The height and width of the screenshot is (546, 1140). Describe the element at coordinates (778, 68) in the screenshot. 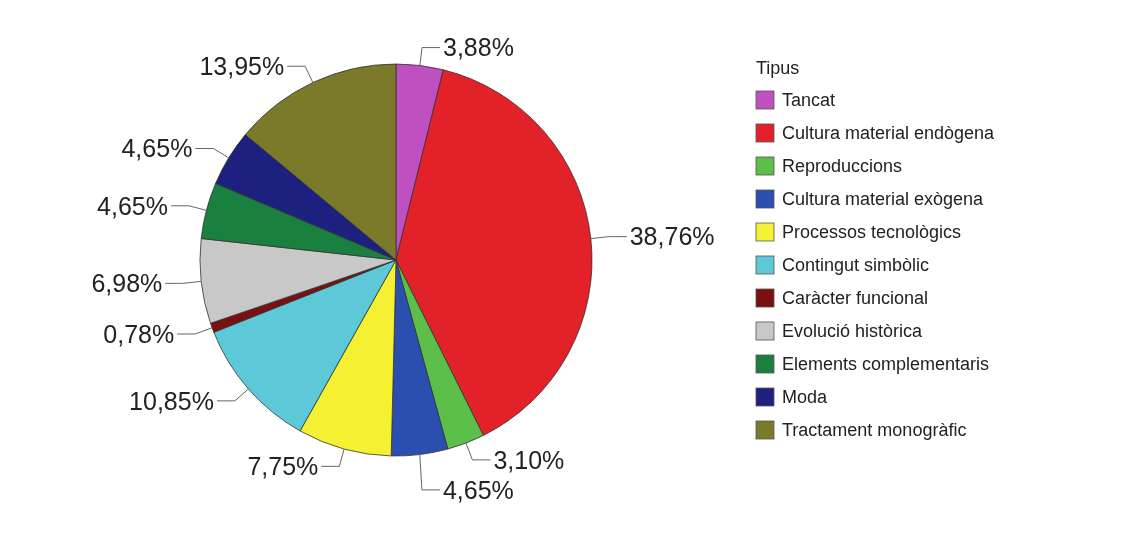

I see `legend-title: Tipus` at that location.